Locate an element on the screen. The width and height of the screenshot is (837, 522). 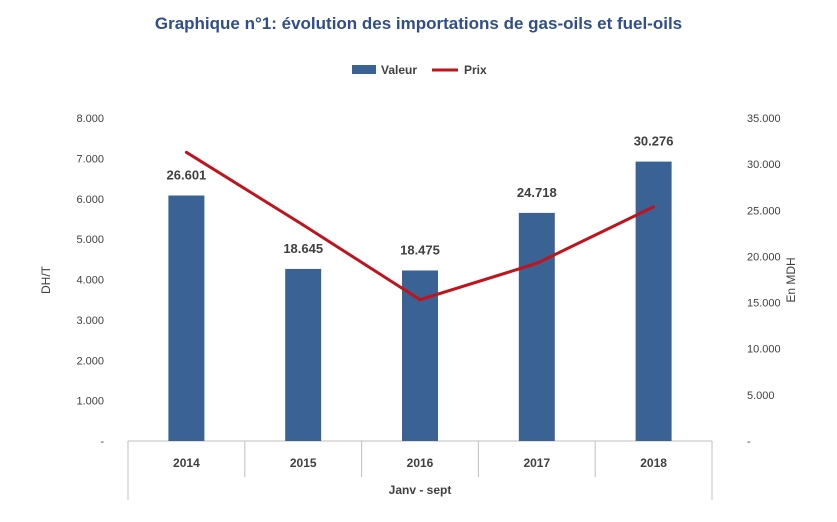
x-axis-label: Janv - sept is located at coordinates (420, 490).